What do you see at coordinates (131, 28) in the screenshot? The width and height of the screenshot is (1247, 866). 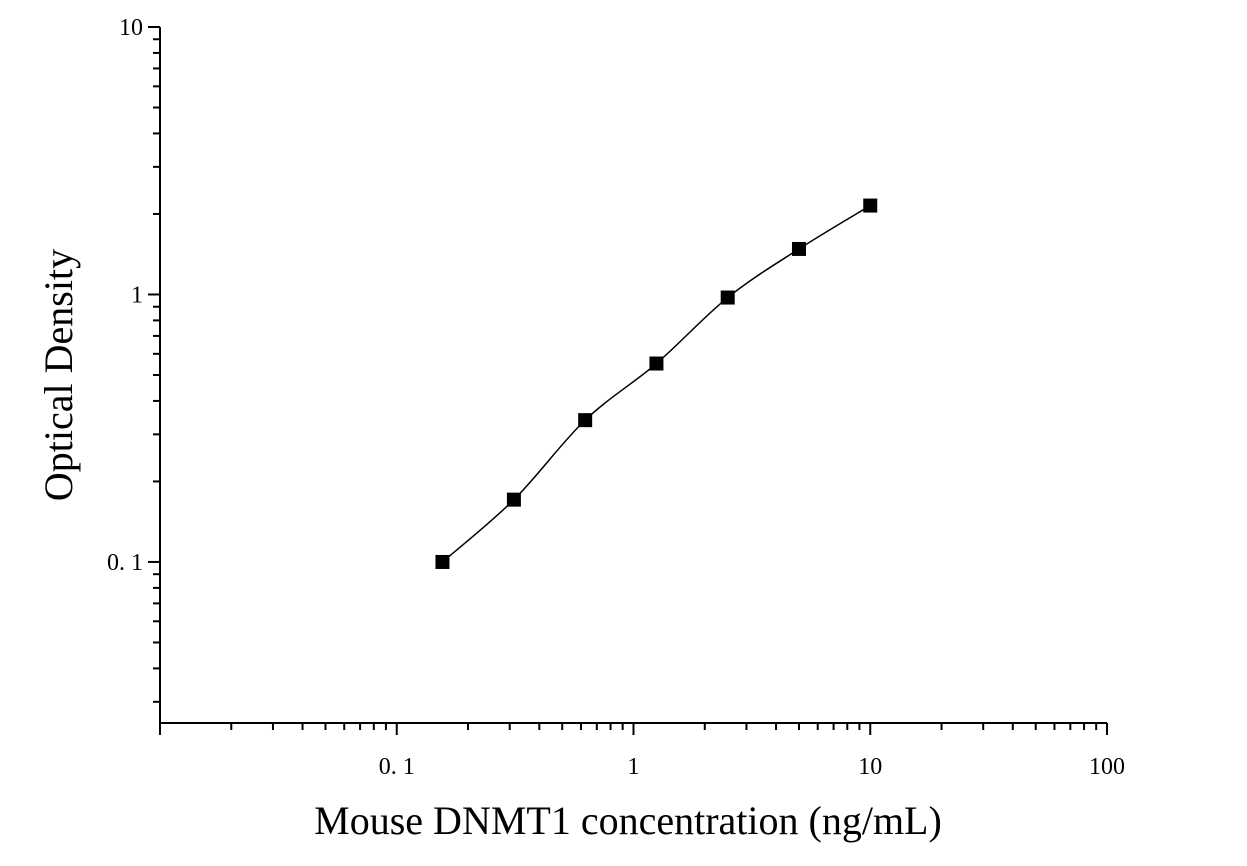 I see `y-tick-label: 10` at bounding box center [131, 28].